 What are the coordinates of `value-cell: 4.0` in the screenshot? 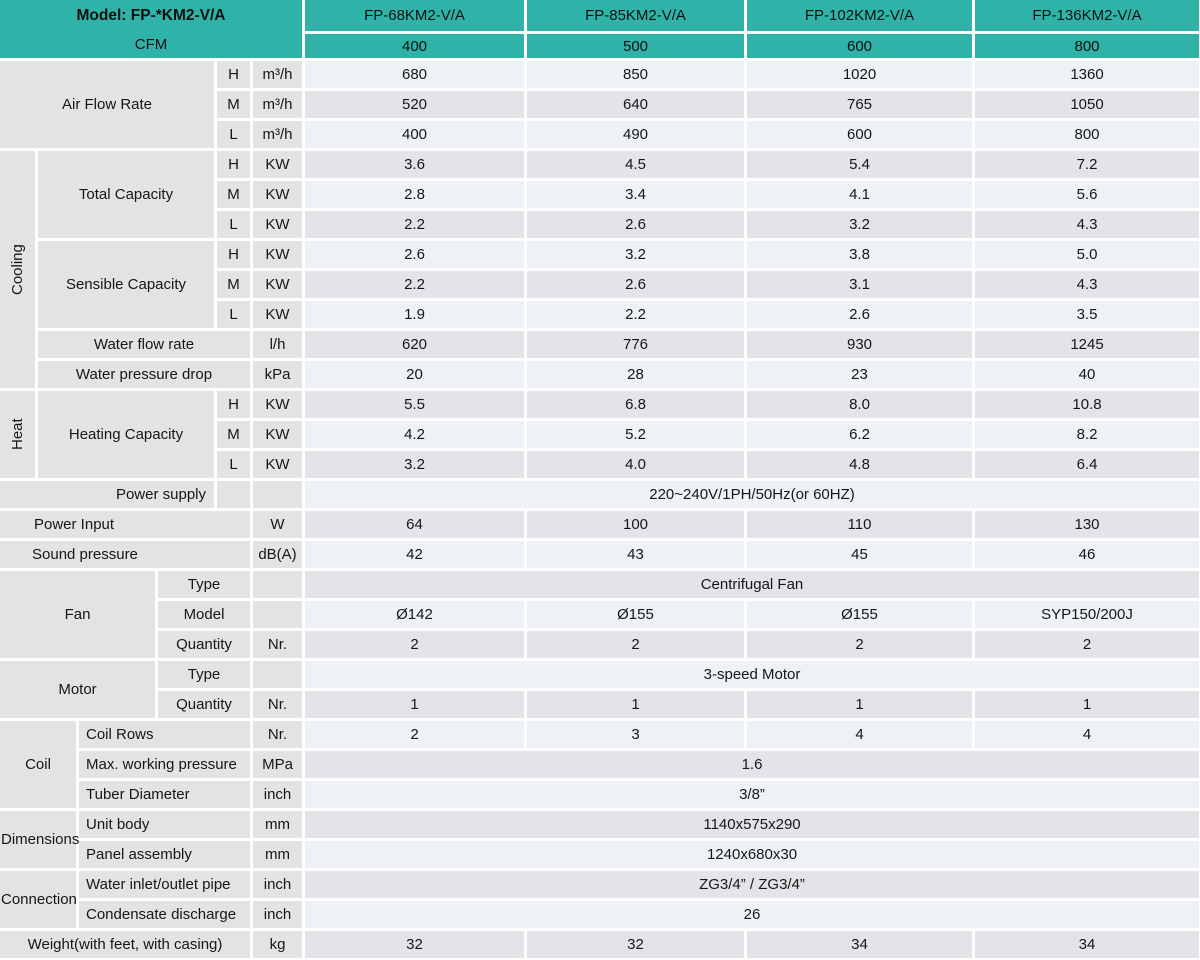 It's located at (635, 464).